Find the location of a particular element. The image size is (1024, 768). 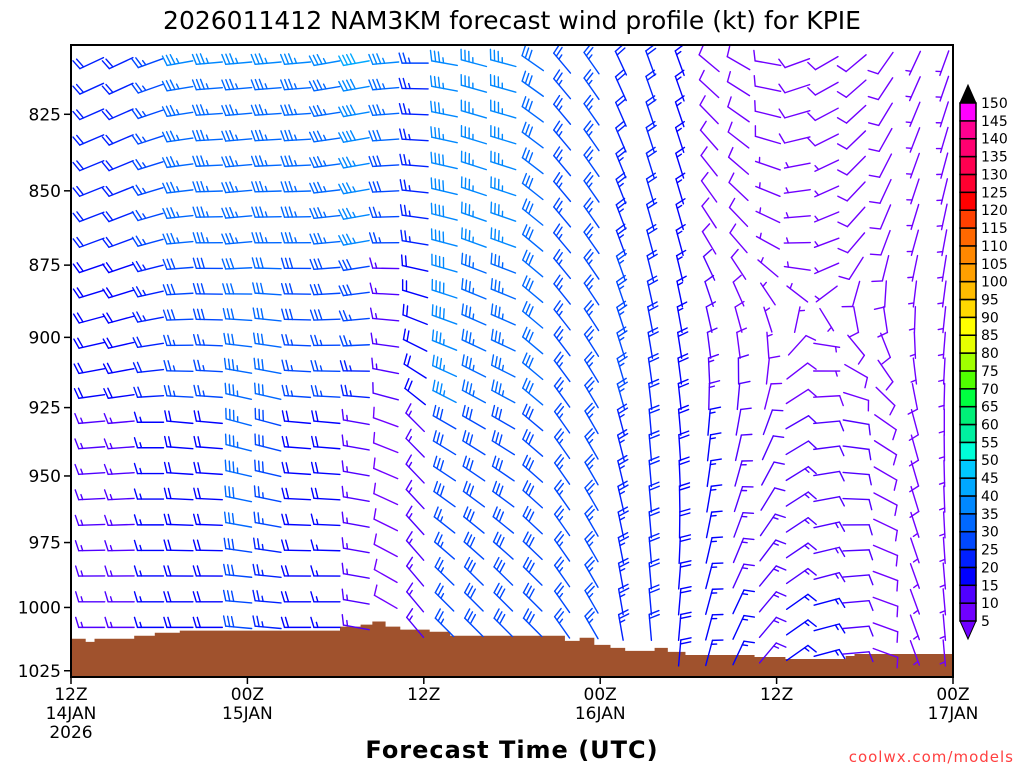

colorbar-label: 60 is located at coordinates (990, 426).